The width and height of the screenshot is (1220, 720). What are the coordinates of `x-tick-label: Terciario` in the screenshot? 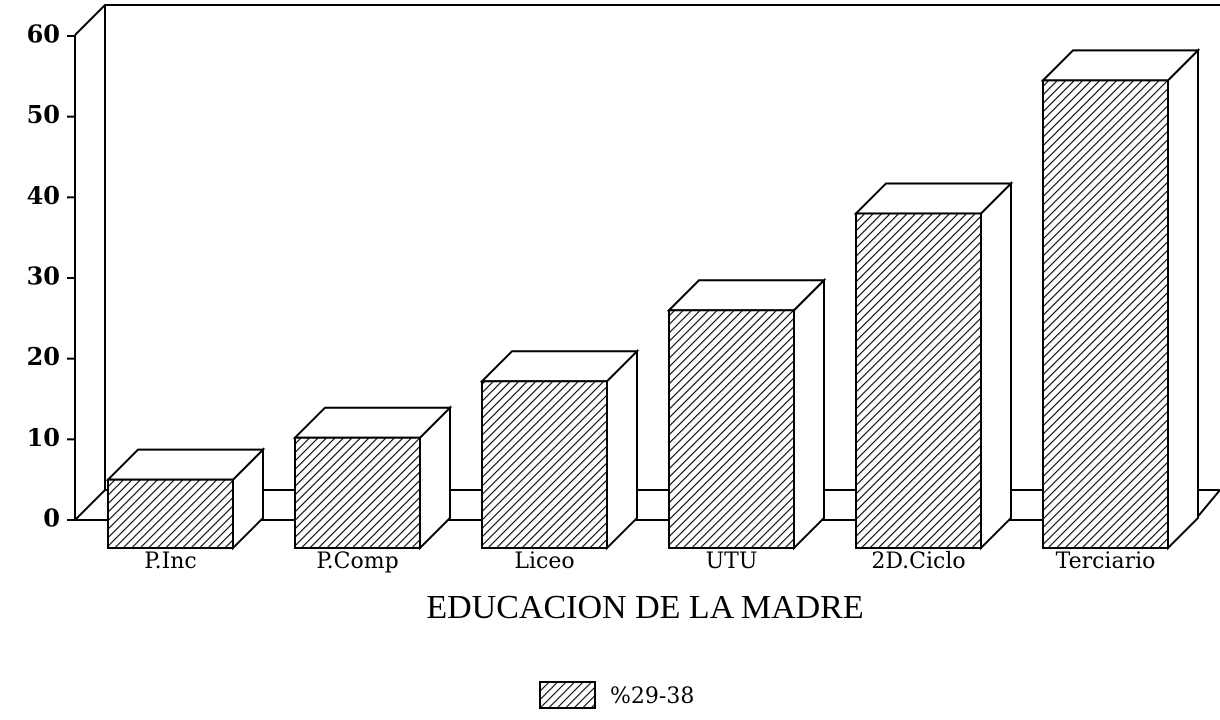 It's located at (1106, 561).